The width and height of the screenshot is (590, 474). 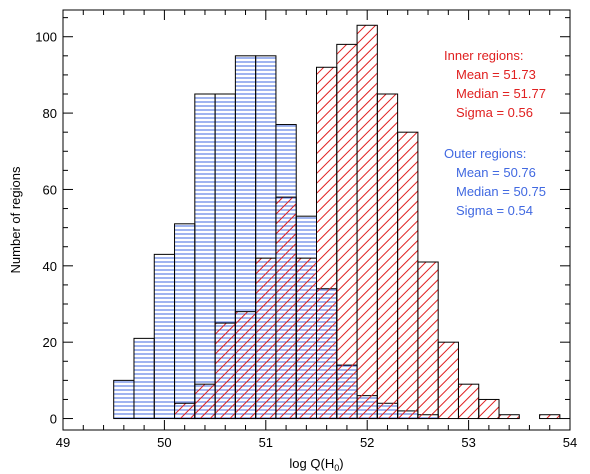 What do you see at coordinates (53, 419) in the screenshot?
I see `y-tick-label: 0` at bounding box center [53, 419].